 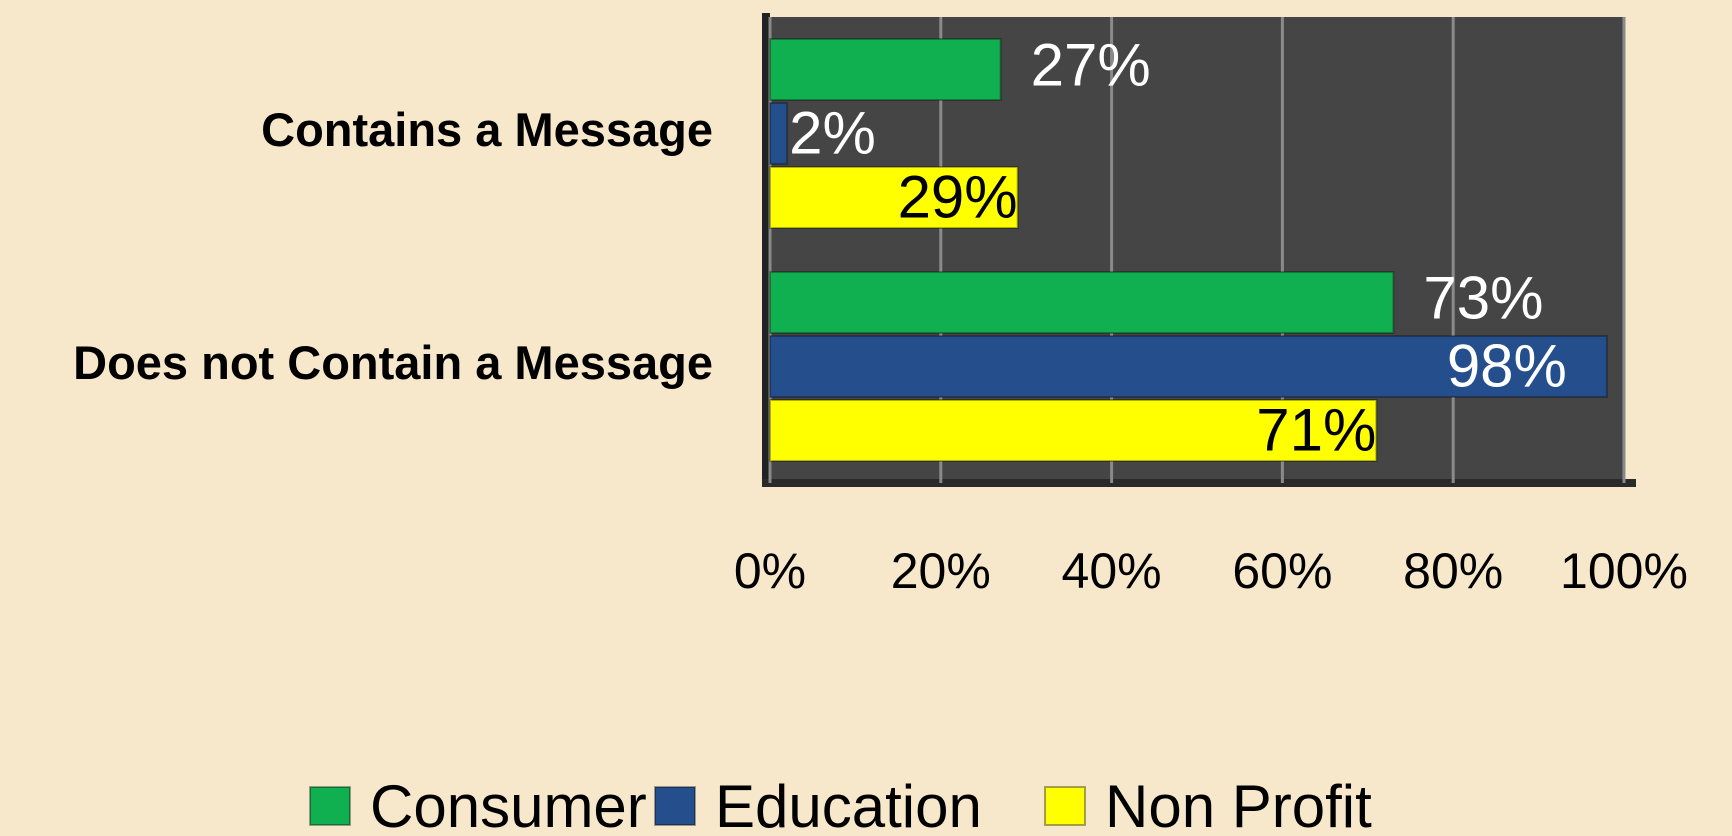 I want to click on plot-wall, so click(x=766, y=250).